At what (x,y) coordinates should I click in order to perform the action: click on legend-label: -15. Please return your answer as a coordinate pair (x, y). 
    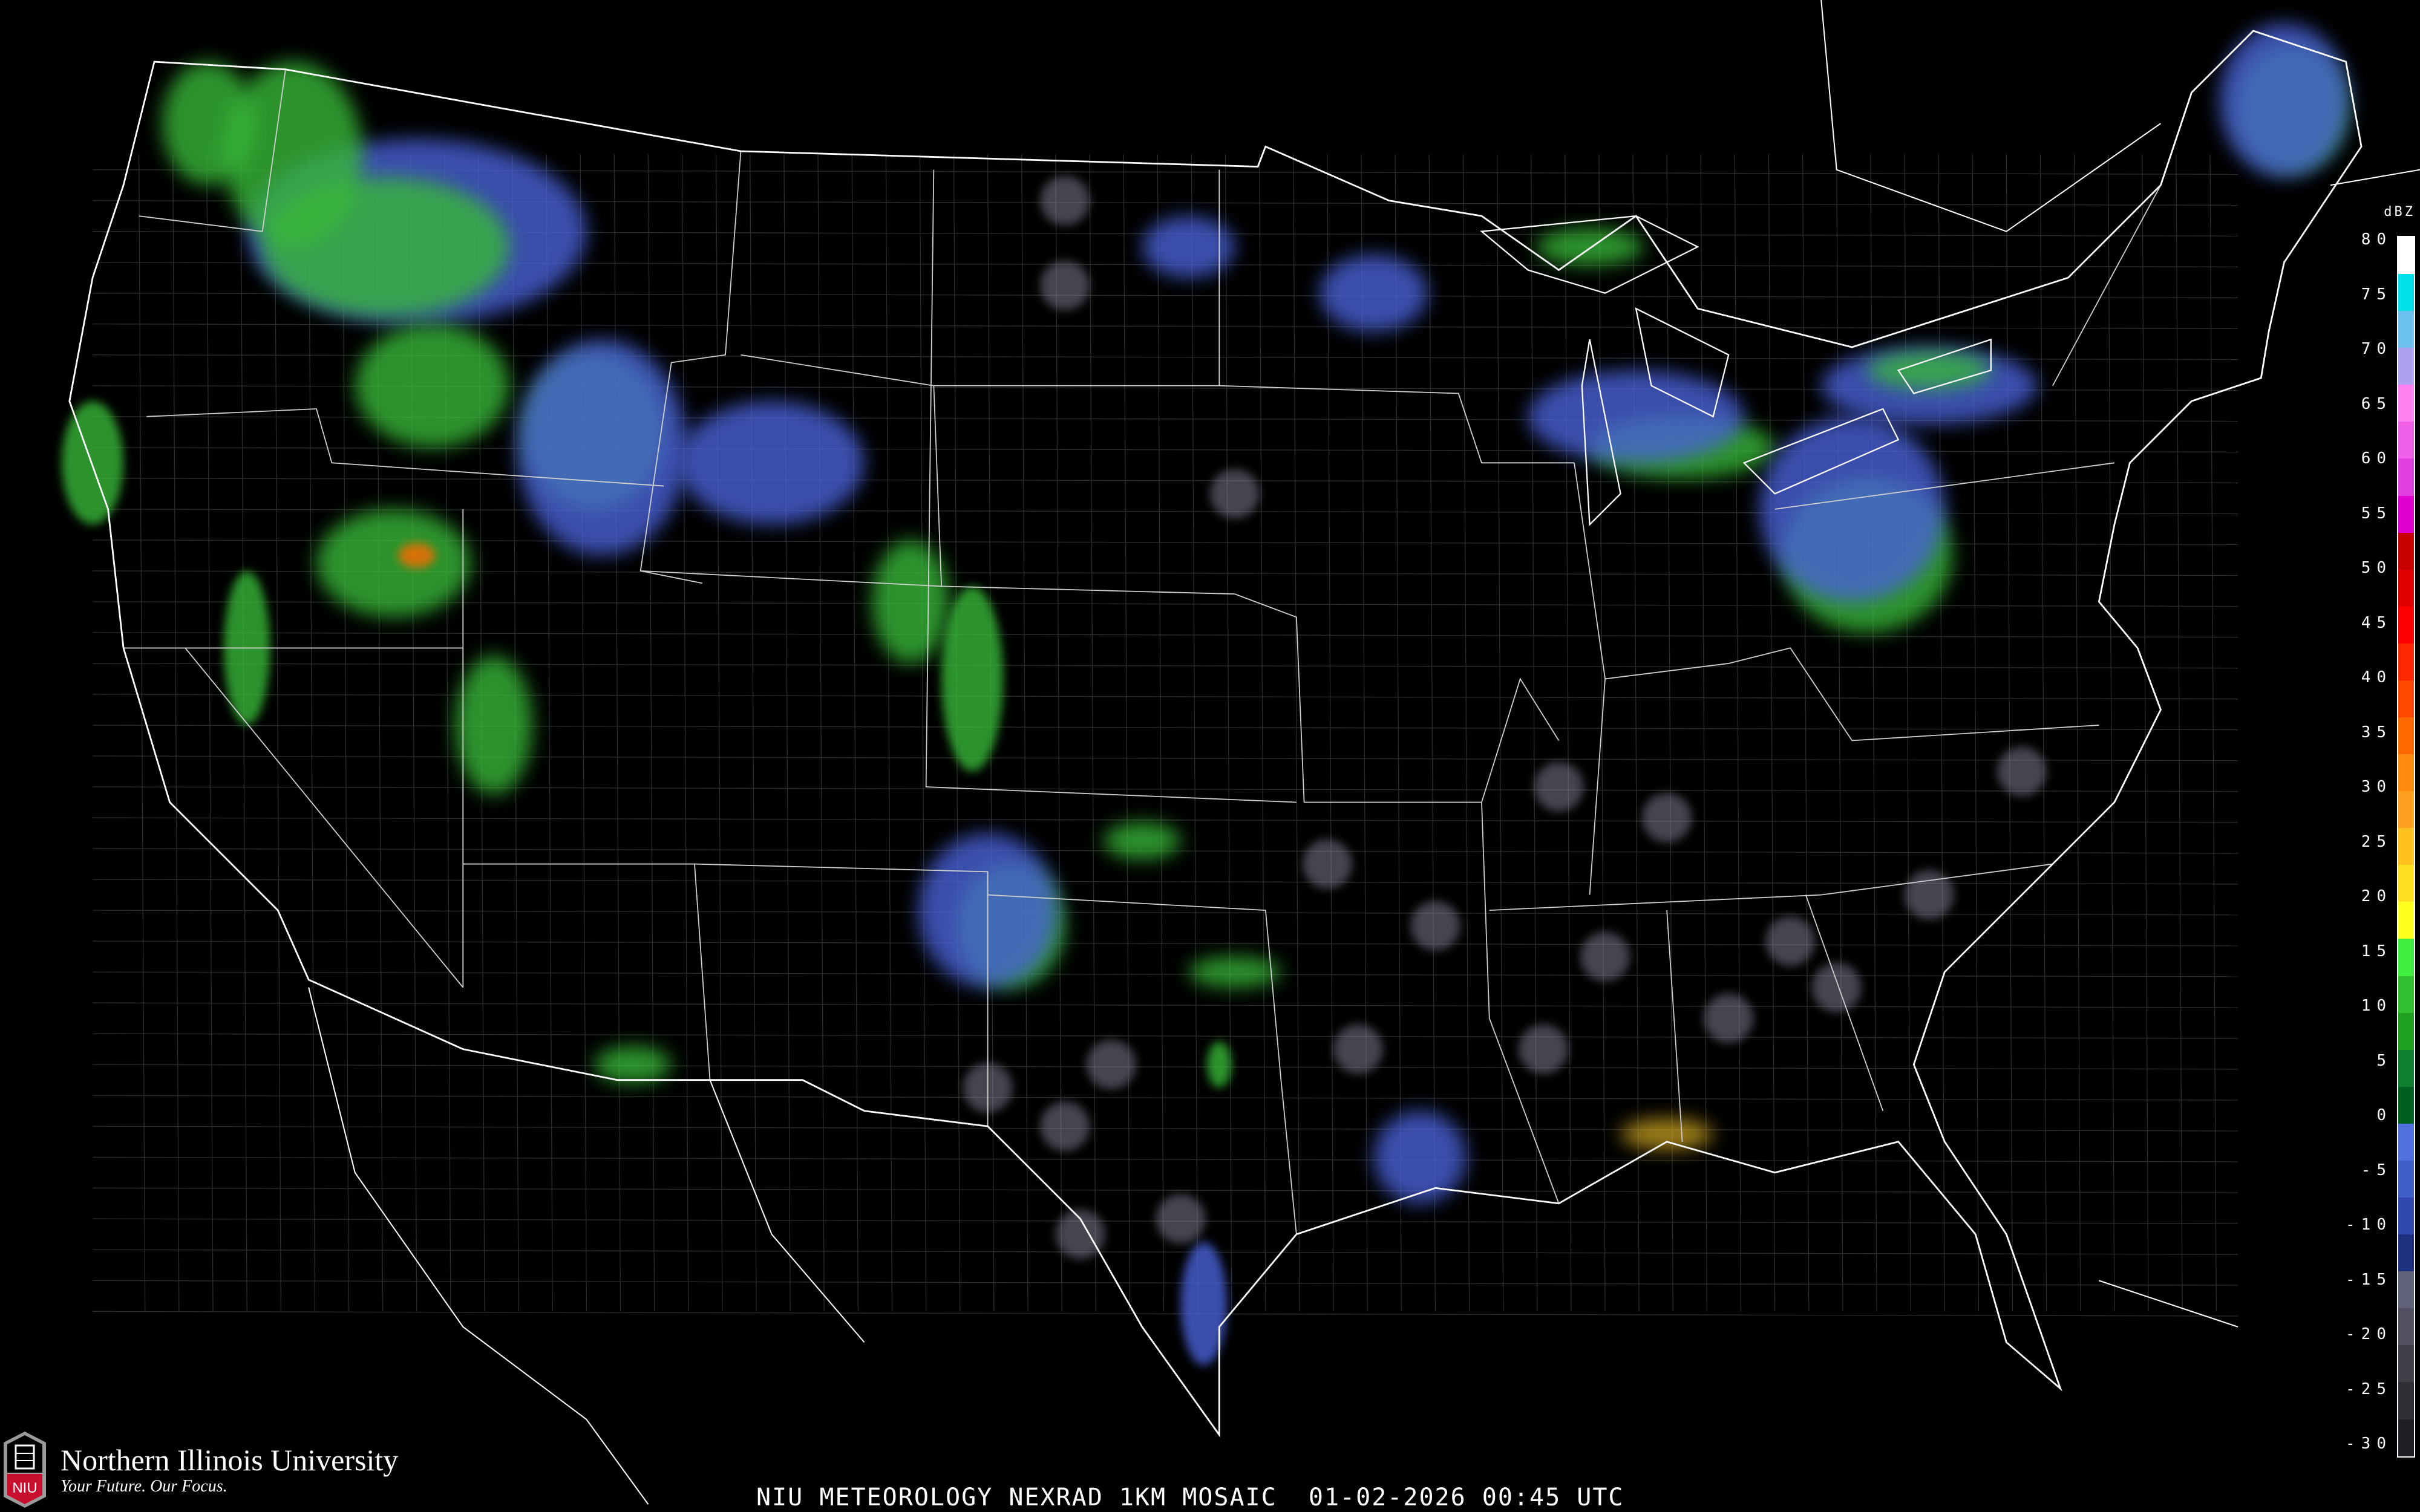
    Looking at the image, I should click on (2369, 1280).